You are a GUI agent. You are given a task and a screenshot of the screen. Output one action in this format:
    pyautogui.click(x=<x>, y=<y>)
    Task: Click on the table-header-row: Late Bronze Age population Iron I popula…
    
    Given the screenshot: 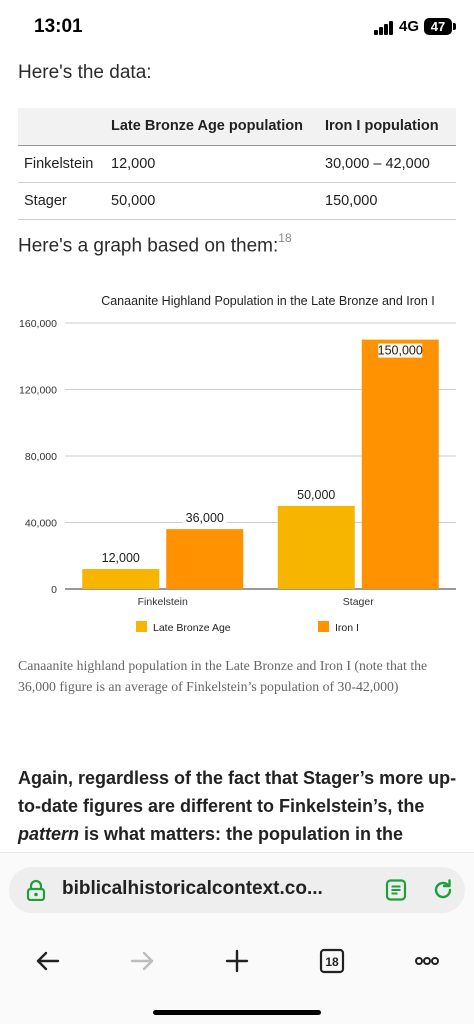 What is the action you would take?
    pyautogui.click(x=237, y=127)
    